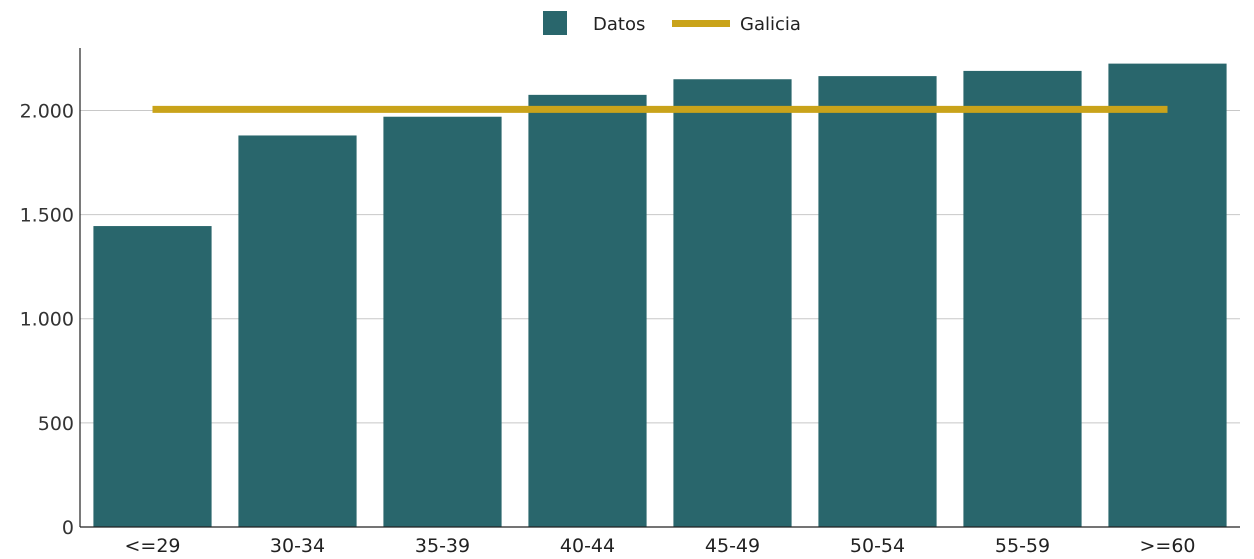 The image size is (1254, 559). What do you see at coordinates (587, 546) in the screenshot?
I see `x-tick-label: 40-44` at bounding box center [587, 546].